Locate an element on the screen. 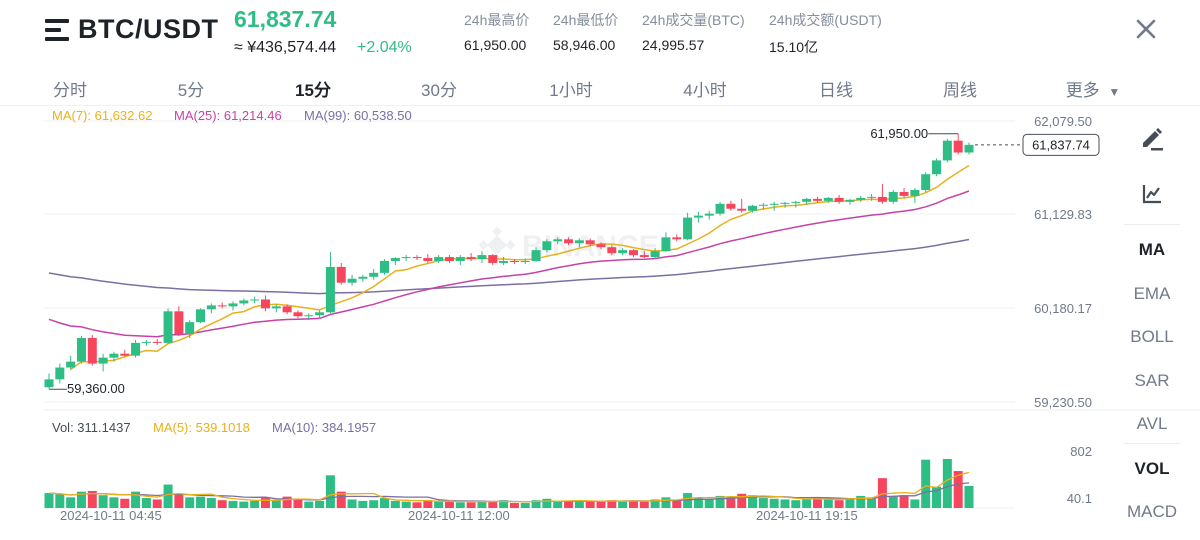 The image size is (1200, 540). price-axis: 62,079.50 61,129.83 60,180.17 59,230.50 is located at coordinates (1063, 262).